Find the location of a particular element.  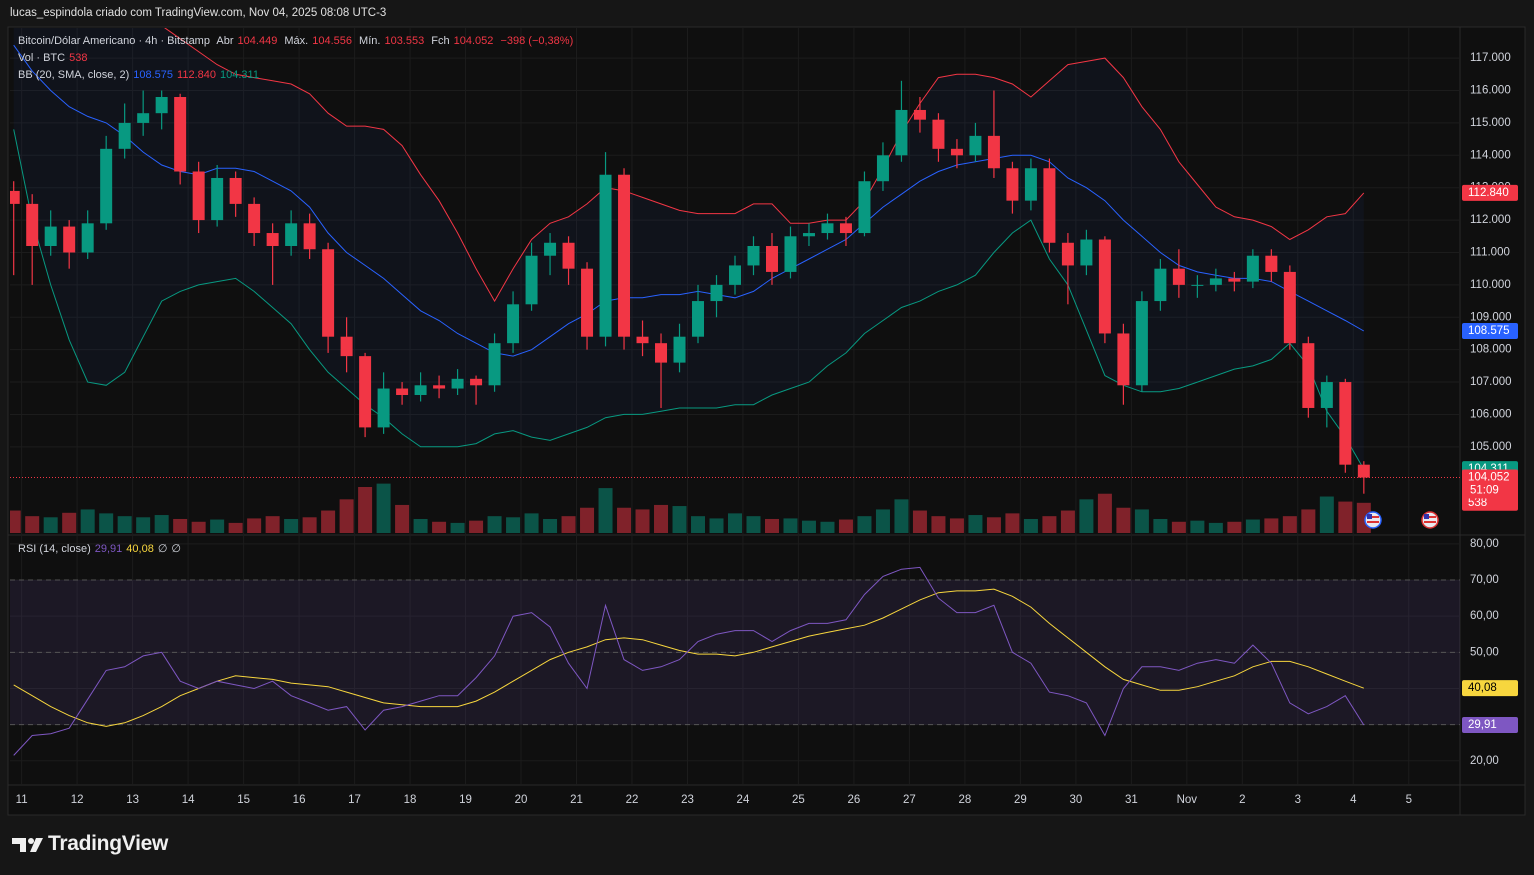

legend-value: 103.553 is located at coordinates (404, 41).